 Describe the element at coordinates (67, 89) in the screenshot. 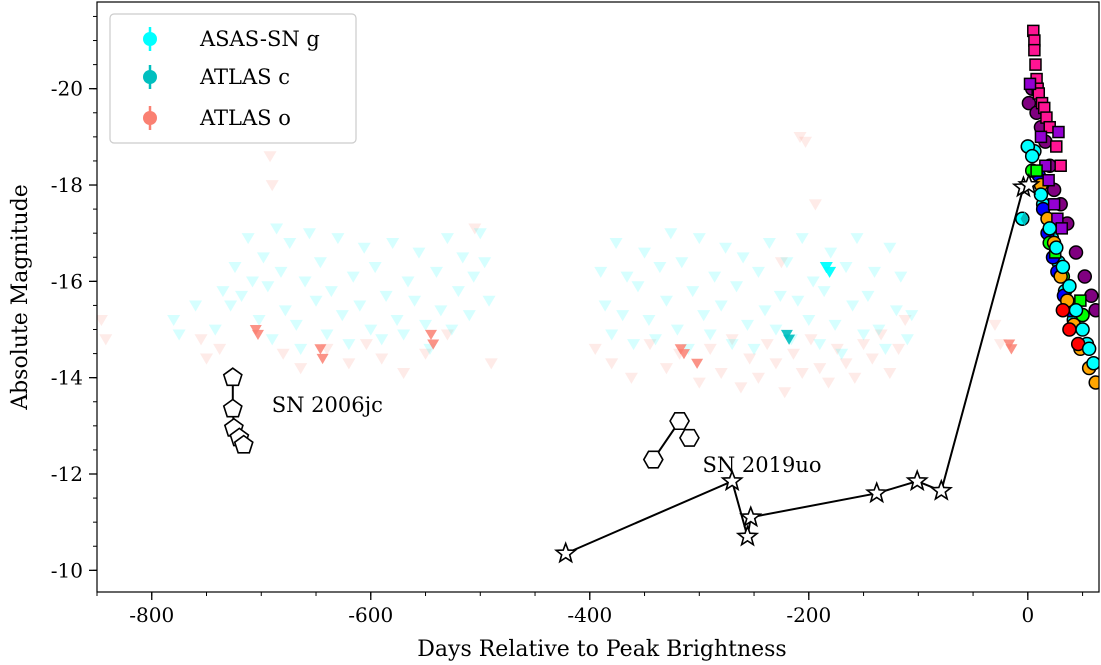

I see `y-tick-label: -20` at that location.